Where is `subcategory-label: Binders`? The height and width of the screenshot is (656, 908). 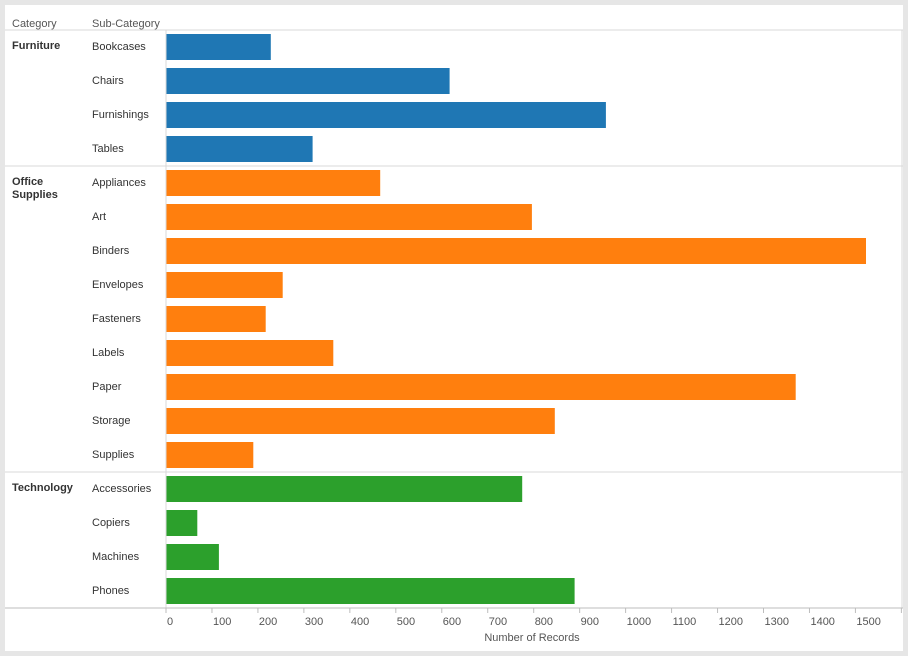
subcategory-label: Binders is located at coordinates (111, 251).